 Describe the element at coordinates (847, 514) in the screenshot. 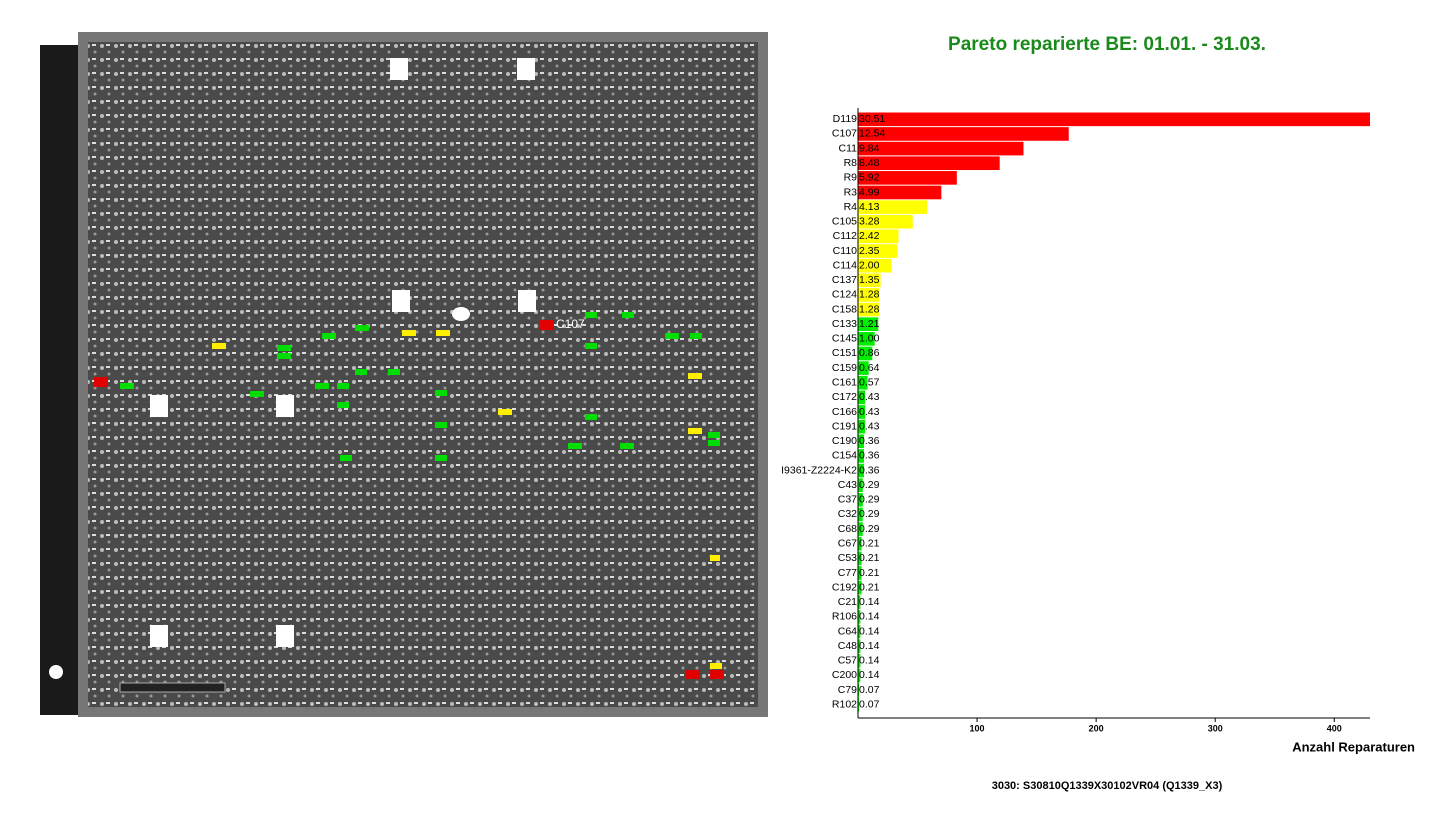

I see `y-tick-label: C32` at that location.